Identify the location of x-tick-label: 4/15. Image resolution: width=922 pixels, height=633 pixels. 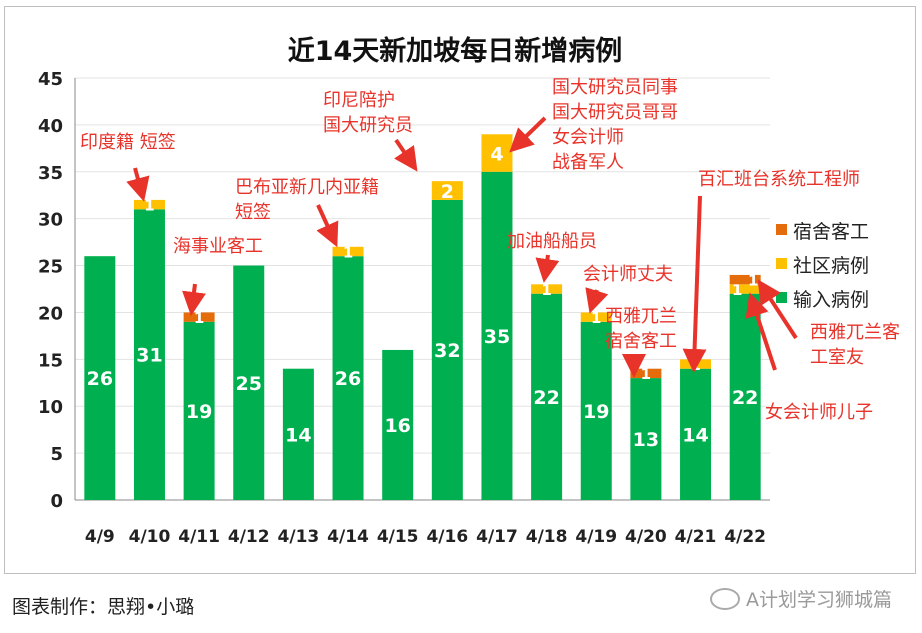
(398, 537).